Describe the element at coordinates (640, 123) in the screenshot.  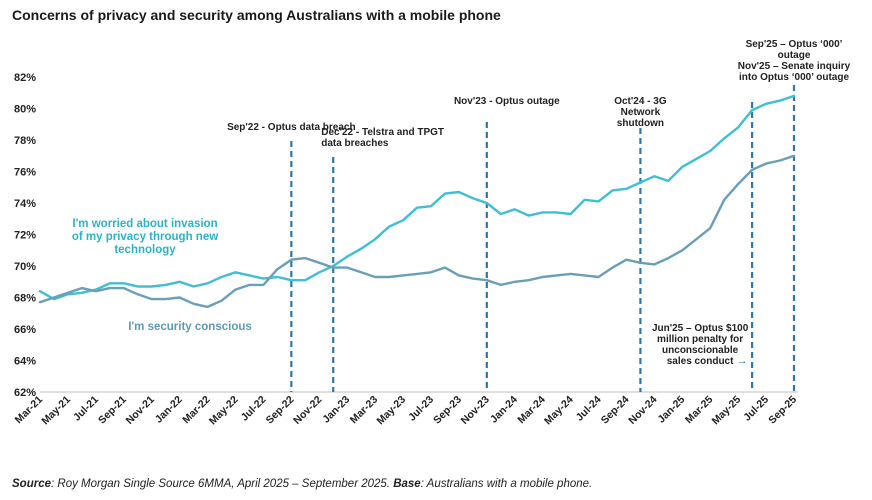
I see `event-label: shutdown` at that location.